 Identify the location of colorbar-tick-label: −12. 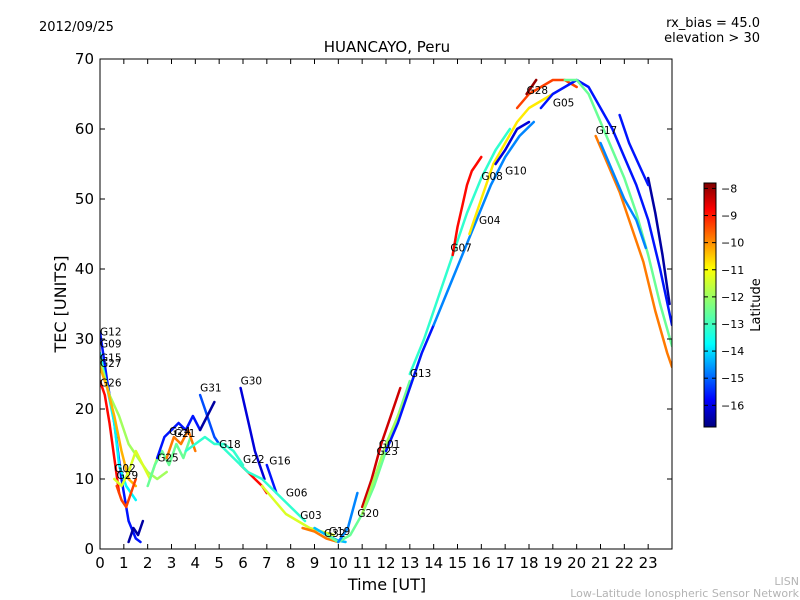
(732, 297).